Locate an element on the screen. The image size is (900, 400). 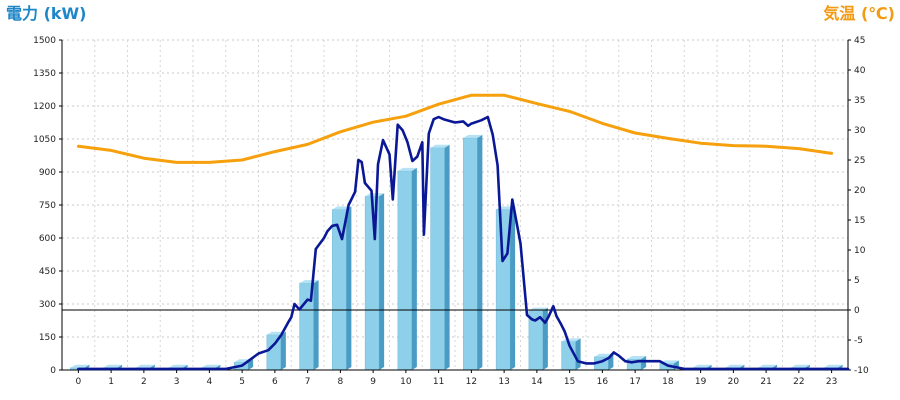
right-tick-label: 15 is located at coordinates (859, 221).